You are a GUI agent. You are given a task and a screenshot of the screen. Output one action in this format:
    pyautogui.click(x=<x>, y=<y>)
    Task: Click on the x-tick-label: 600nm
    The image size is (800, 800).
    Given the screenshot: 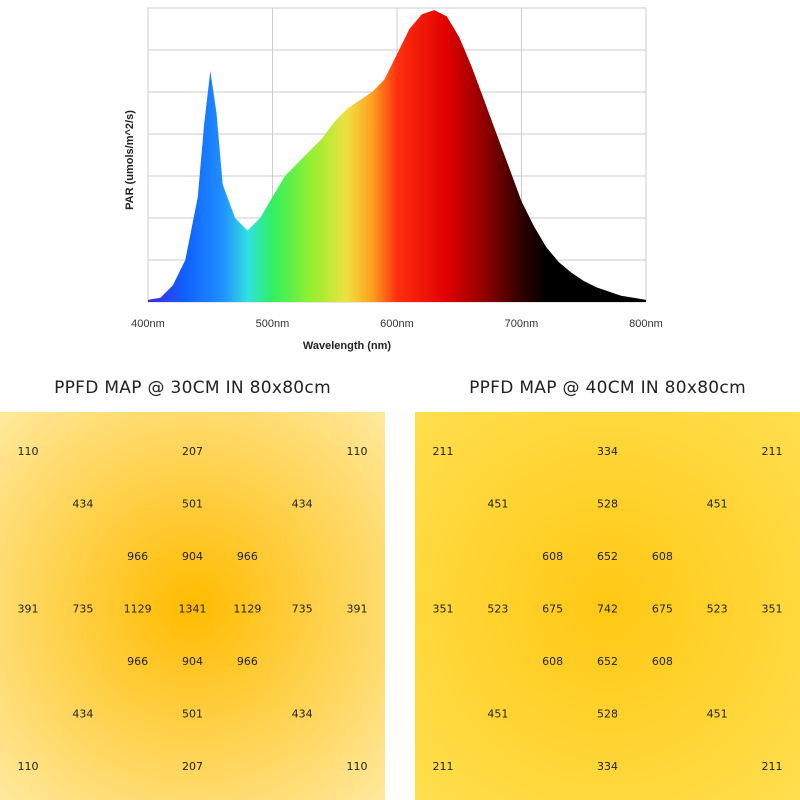 What is the action you would take?
    pyautogui.click(x=397, y=324)
    